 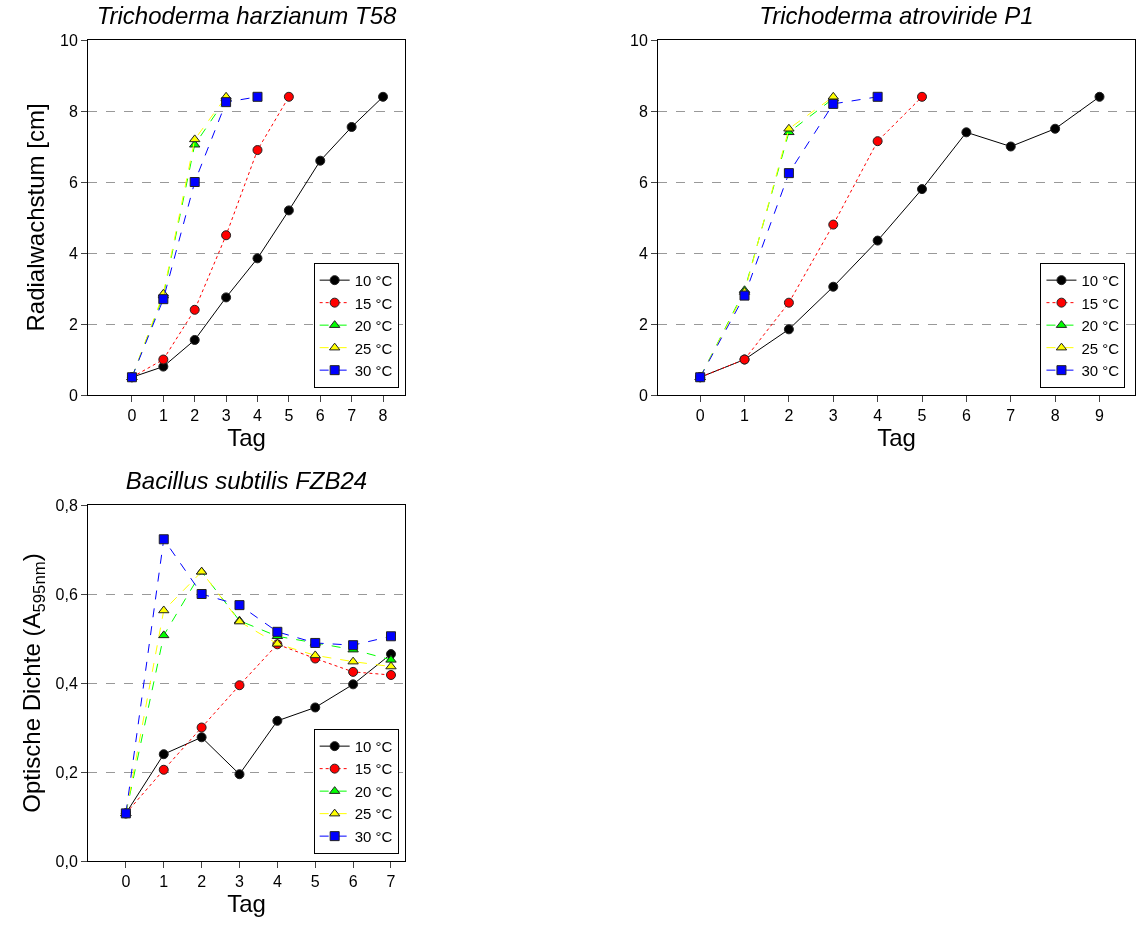 I want to click on y-tick-label: 0,2, so click(x=66, y=772).